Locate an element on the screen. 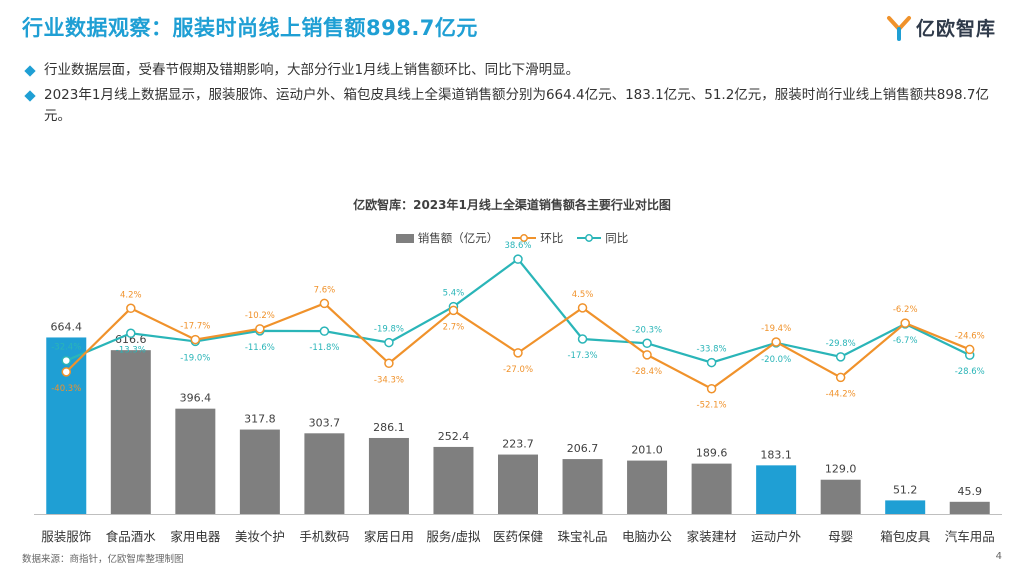  yoy-data-label: -20.0% is located at coordinates (776, 360).